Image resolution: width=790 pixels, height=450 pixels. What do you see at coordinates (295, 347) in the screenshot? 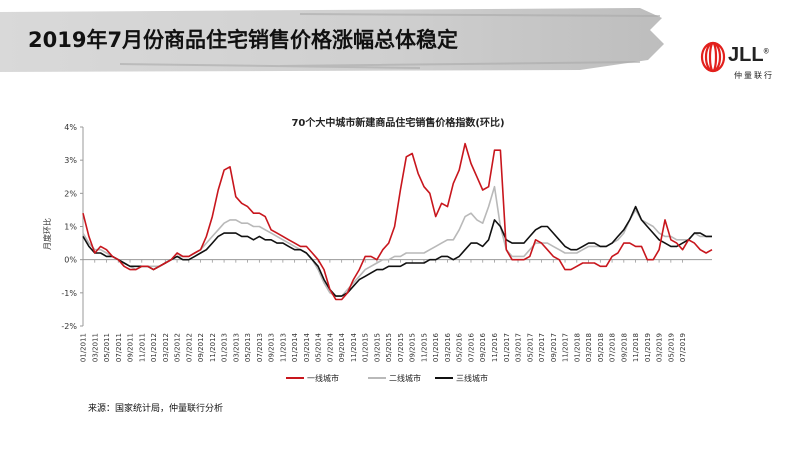
I see `x-tick-label: 01/2014` at bounding box center [295, 347].